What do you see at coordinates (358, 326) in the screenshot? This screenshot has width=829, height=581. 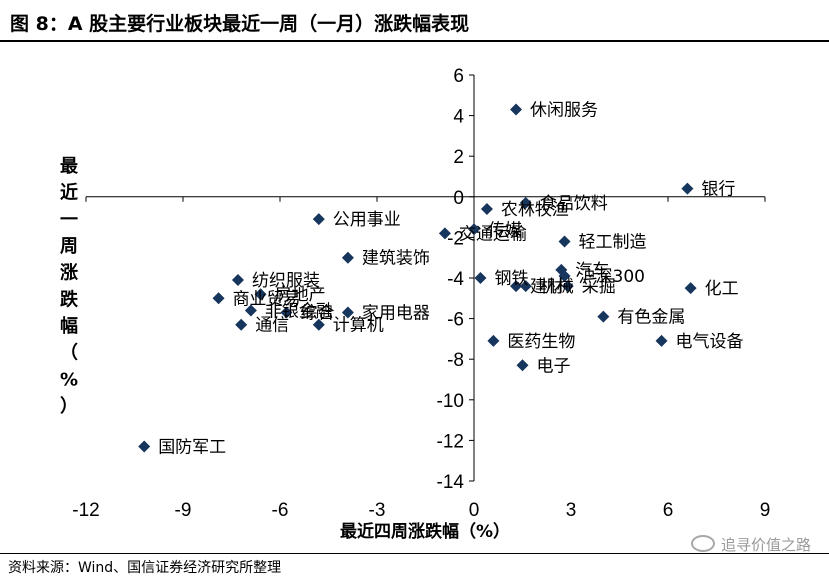 I see `data-label: 计算机` at bounding box center [358, 326].